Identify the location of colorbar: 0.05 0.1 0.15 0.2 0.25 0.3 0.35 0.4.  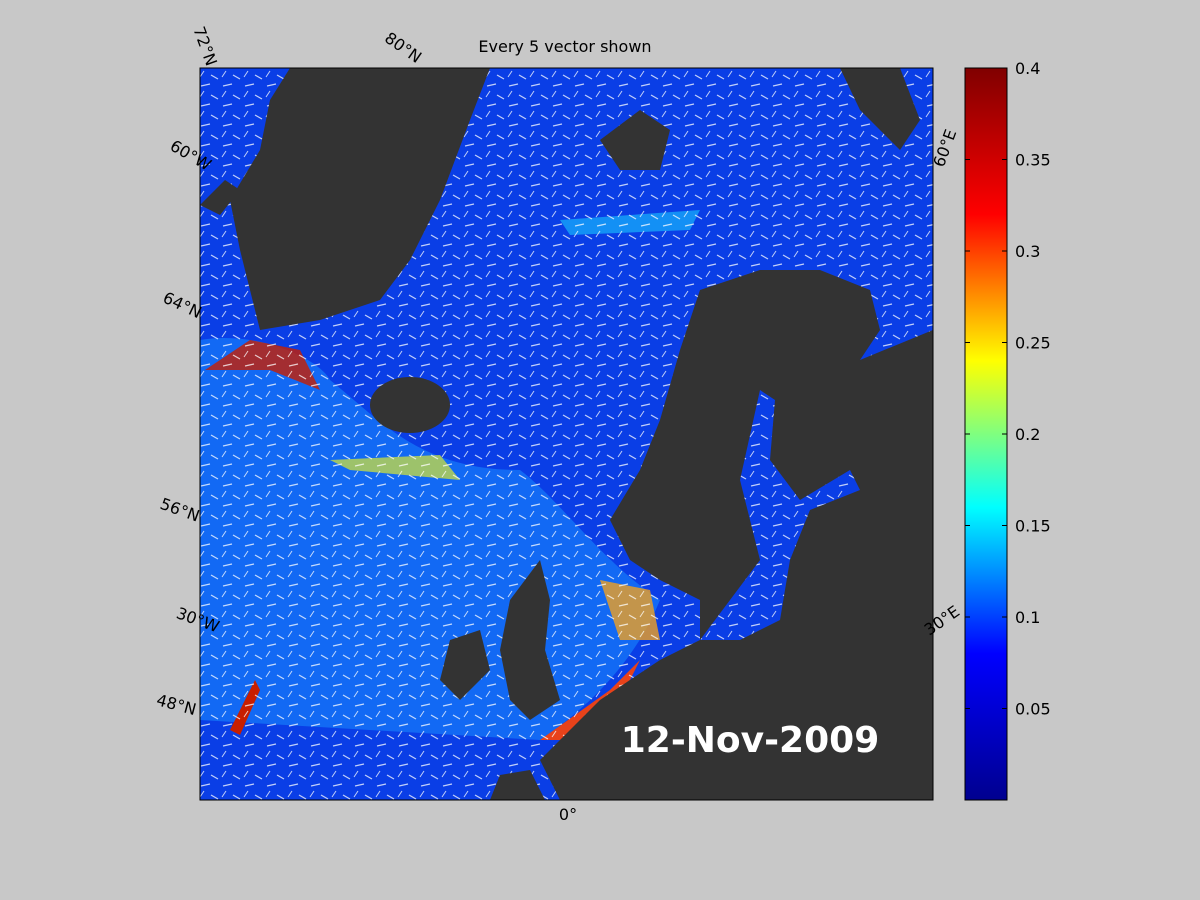
(1007, 430).